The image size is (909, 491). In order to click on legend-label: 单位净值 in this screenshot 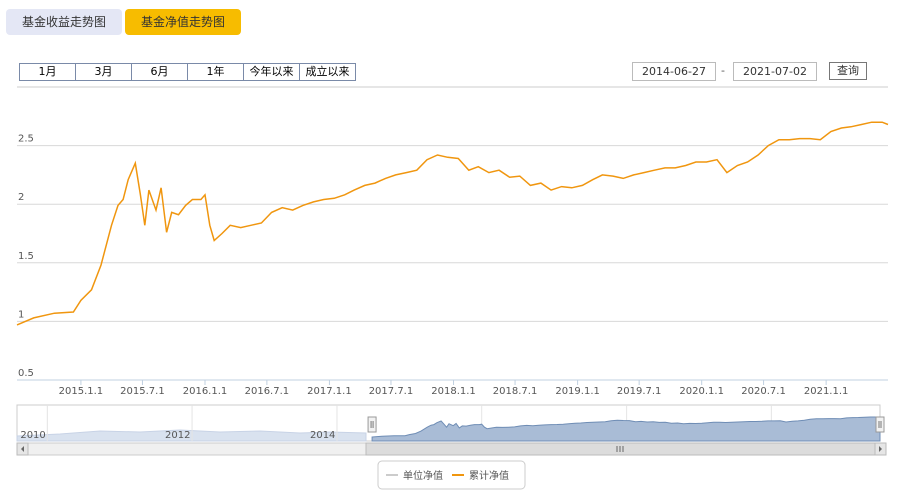, I will do `click(423, 475)`.